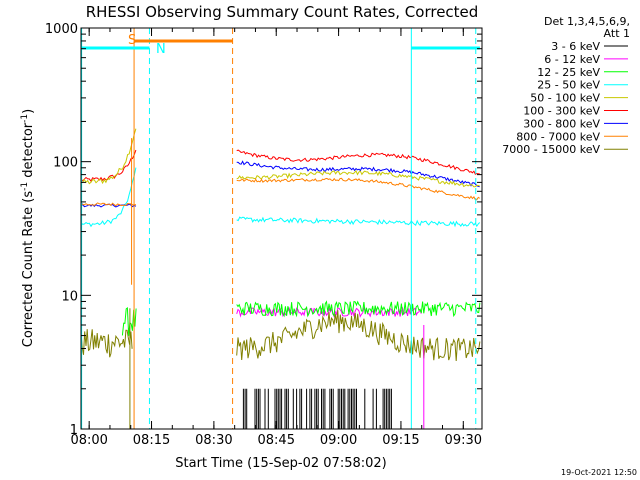 Image resolution: width=640 pixels, height=480 pixels. Describe the element at coordinates (358, 222) in the screenshot. I see `series-line-25-50-b` at that location.